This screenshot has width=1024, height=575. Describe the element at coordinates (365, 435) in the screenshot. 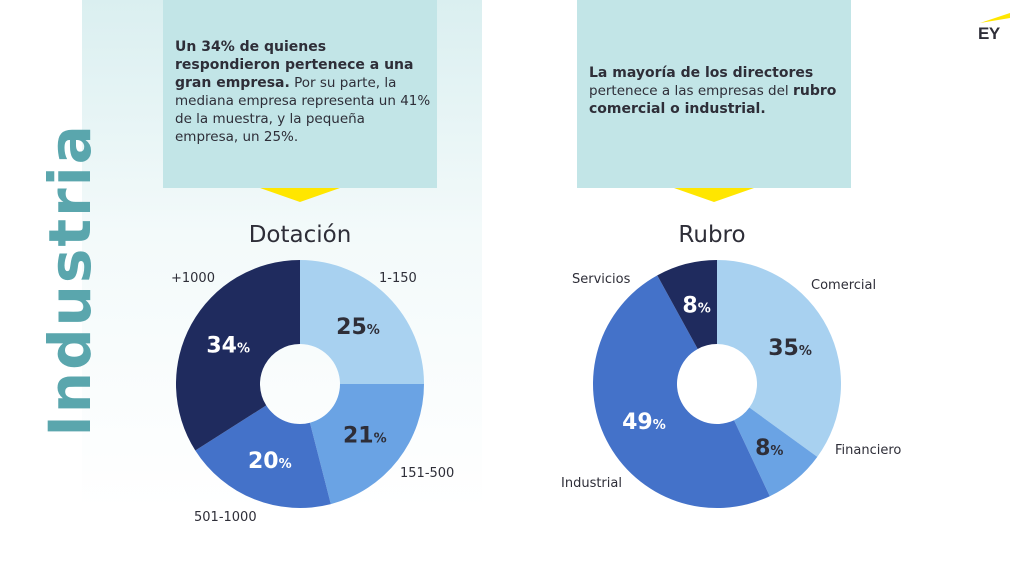

I see `value-label-151-500: 21%` at that location.